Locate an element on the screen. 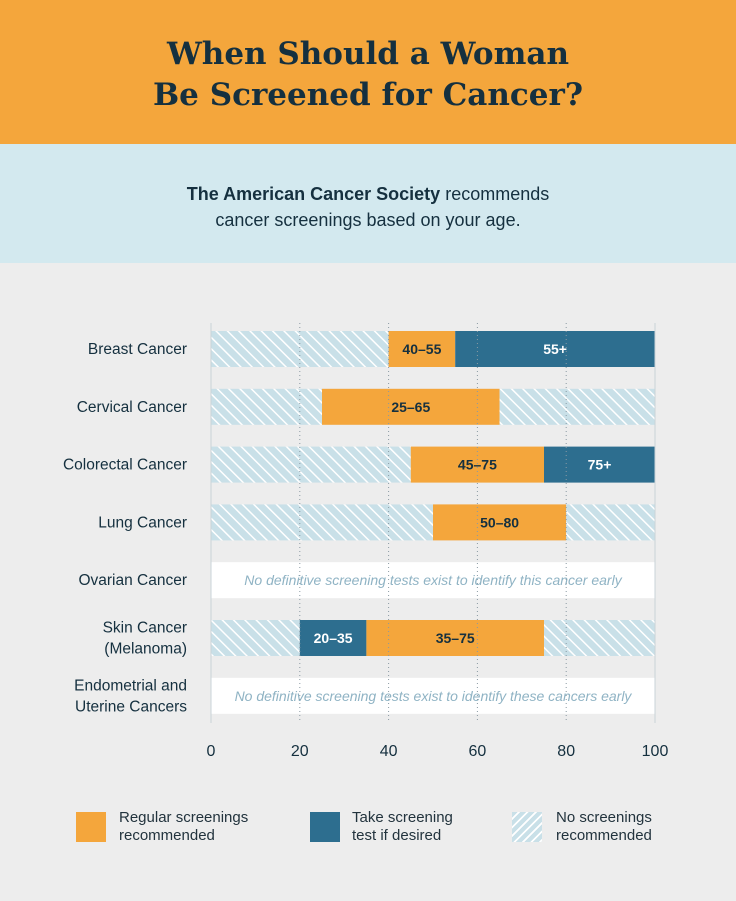  title-line-1: When Should a Woman is located at coordinates (368, 54).